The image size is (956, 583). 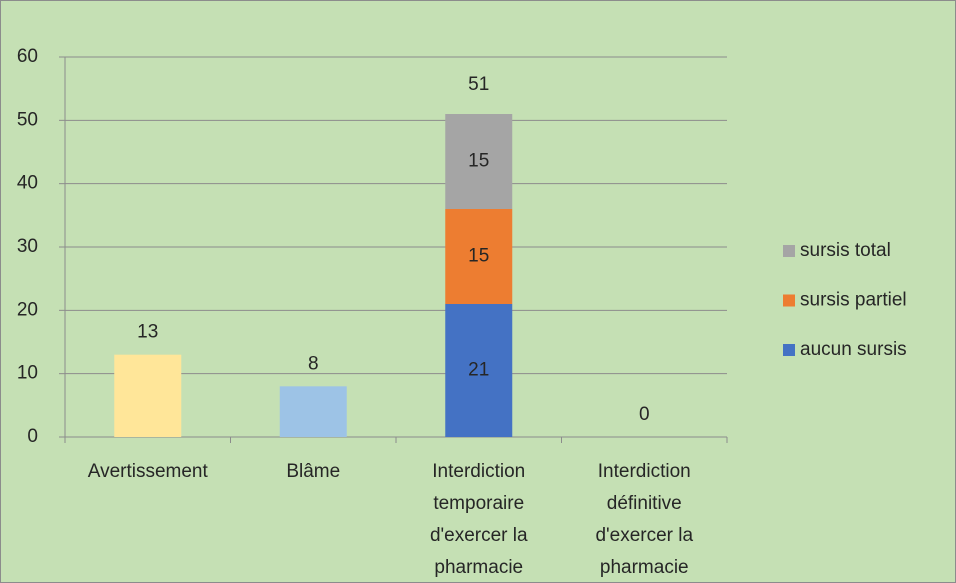 I want to click on x-tick-label: Avertissement, so click(x=148, y=471).